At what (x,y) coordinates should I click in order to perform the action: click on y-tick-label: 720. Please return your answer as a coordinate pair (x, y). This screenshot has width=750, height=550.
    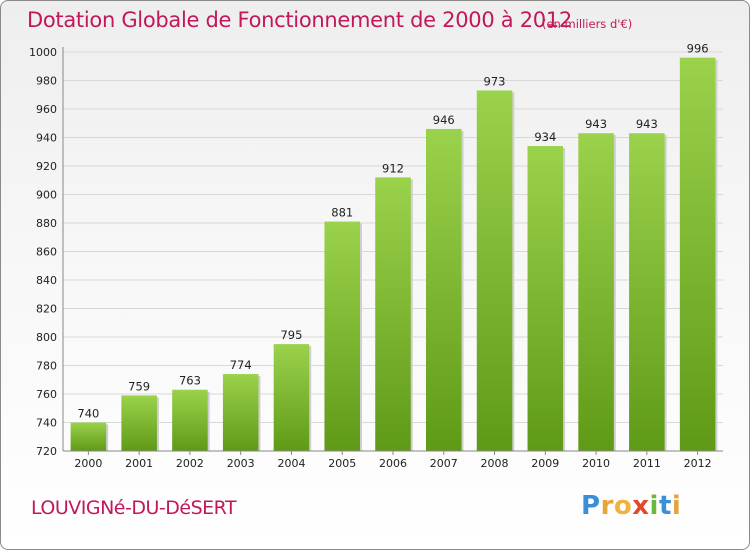
    Looking at the image, I should click on (46, 451).